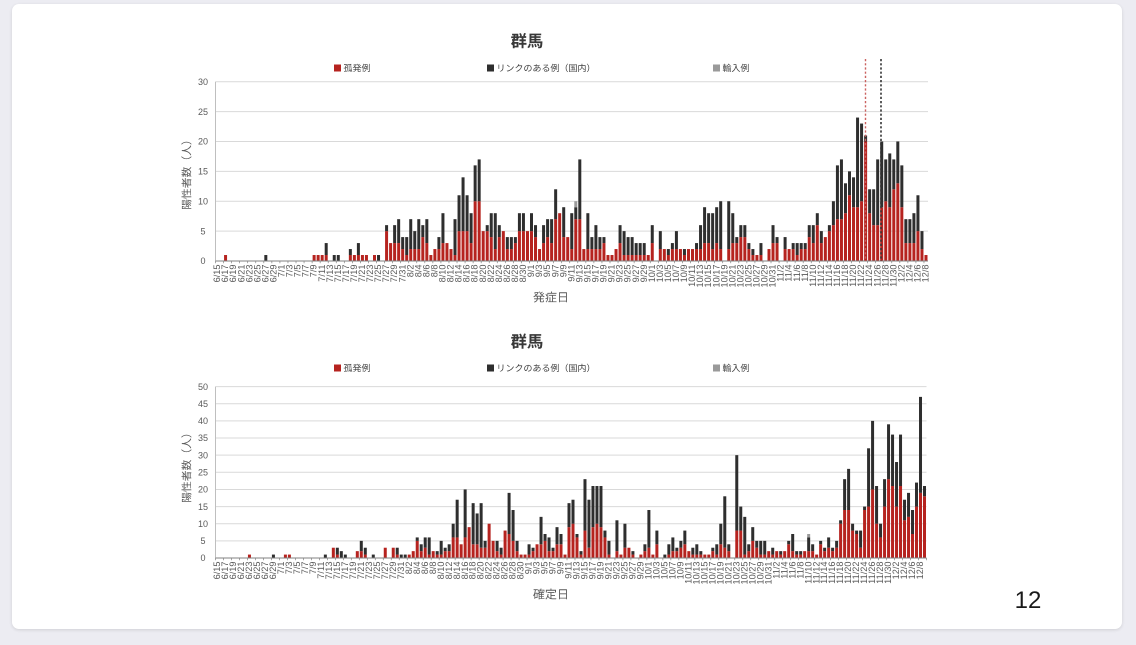  Describe the element at coordinates (656, 571) in the screenshot. I see `svg-text: 10/3` at that location.